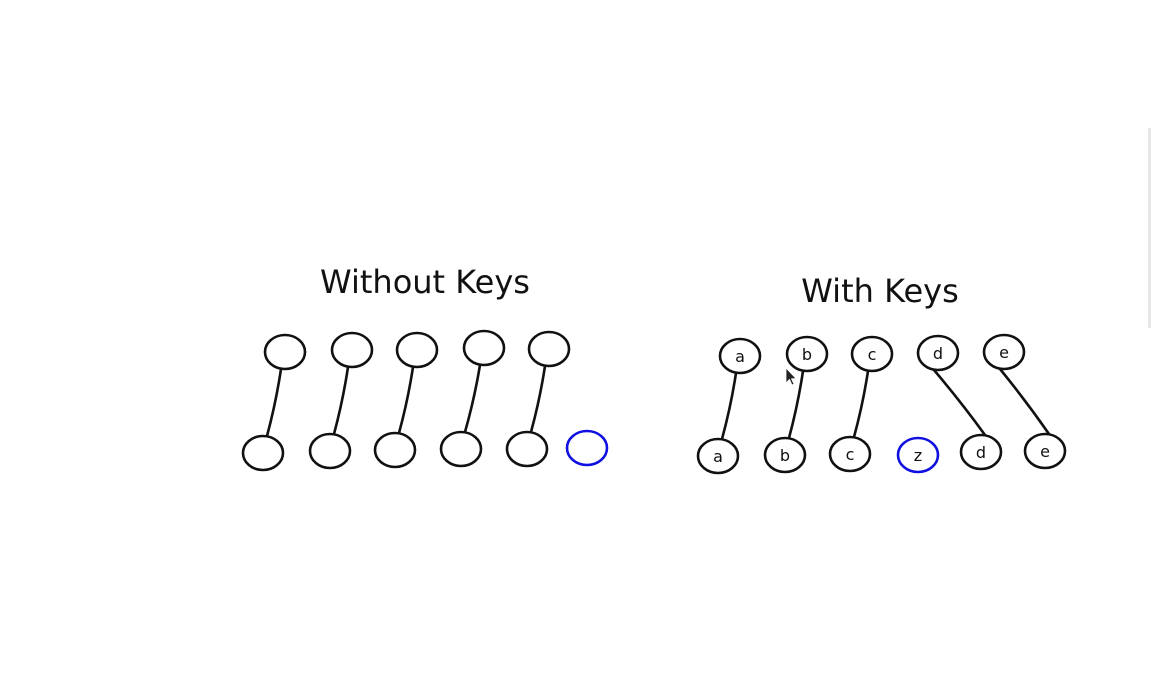  I want to click on with-top-node-label-3: d, so click(938, 353).